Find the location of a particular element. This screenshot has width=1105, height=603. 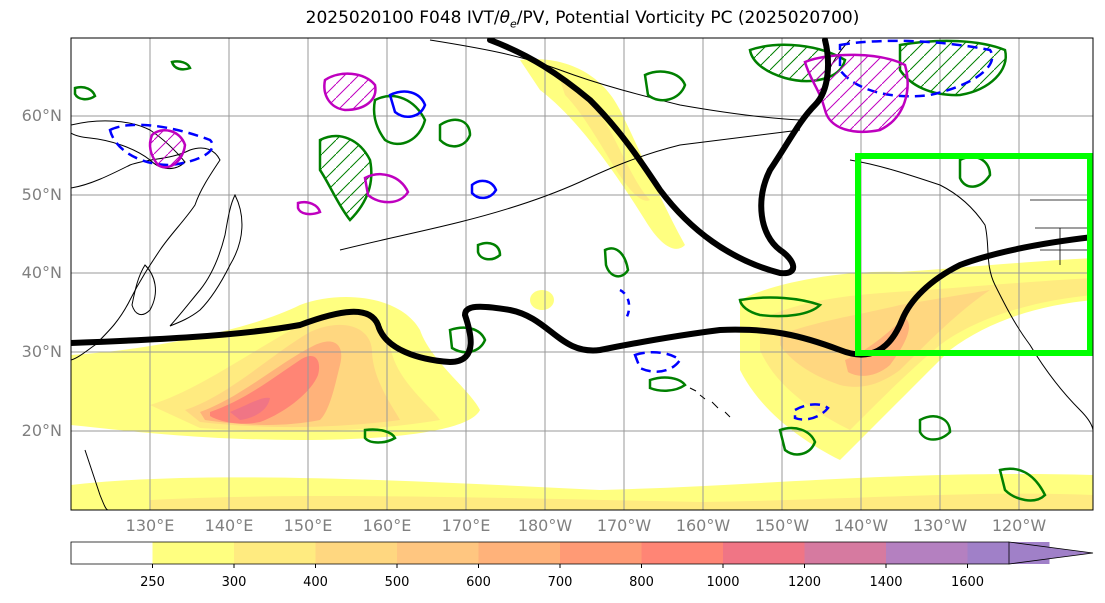

lon-label: 150°W is located at coordinates (782, 525).